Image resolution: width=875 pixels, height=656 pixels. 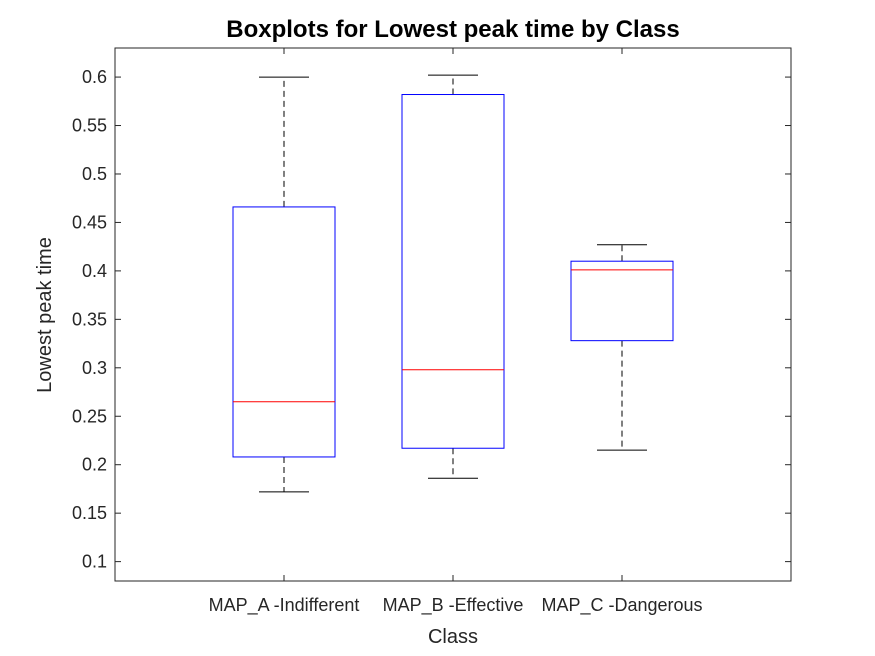 What do you see at coordinates (453, 637) in the screenshot?
I see `x-axis-label: Class` at bounding box center [453, 637].